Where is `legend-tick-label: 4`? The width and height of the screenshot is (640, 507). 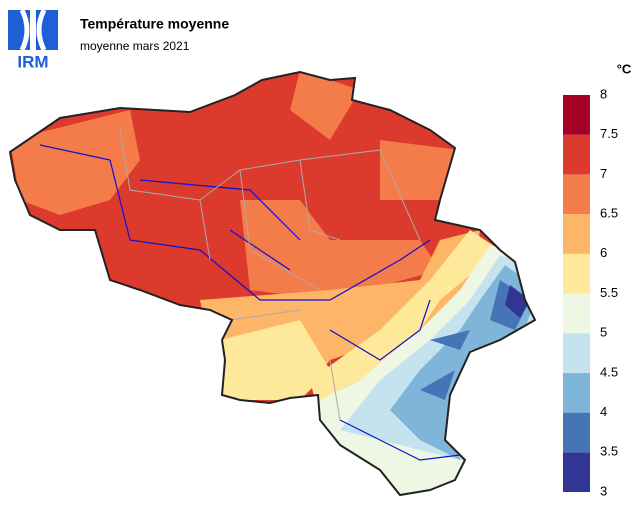
legend-tick-label: 4 is located at coordinates (603, 411).